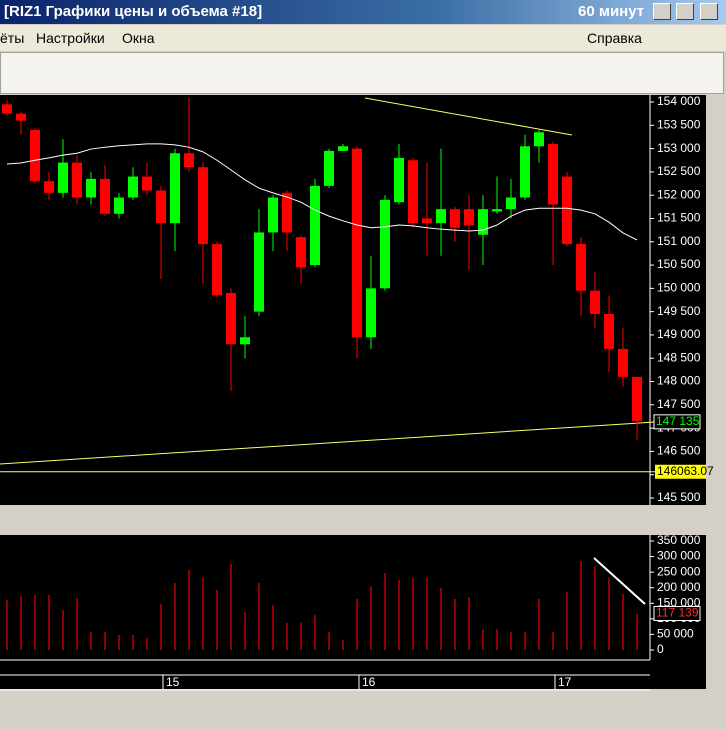 This screenshot has height=729, width=726. I want to click on y-tick-label: 147 500, so click(679, 404).